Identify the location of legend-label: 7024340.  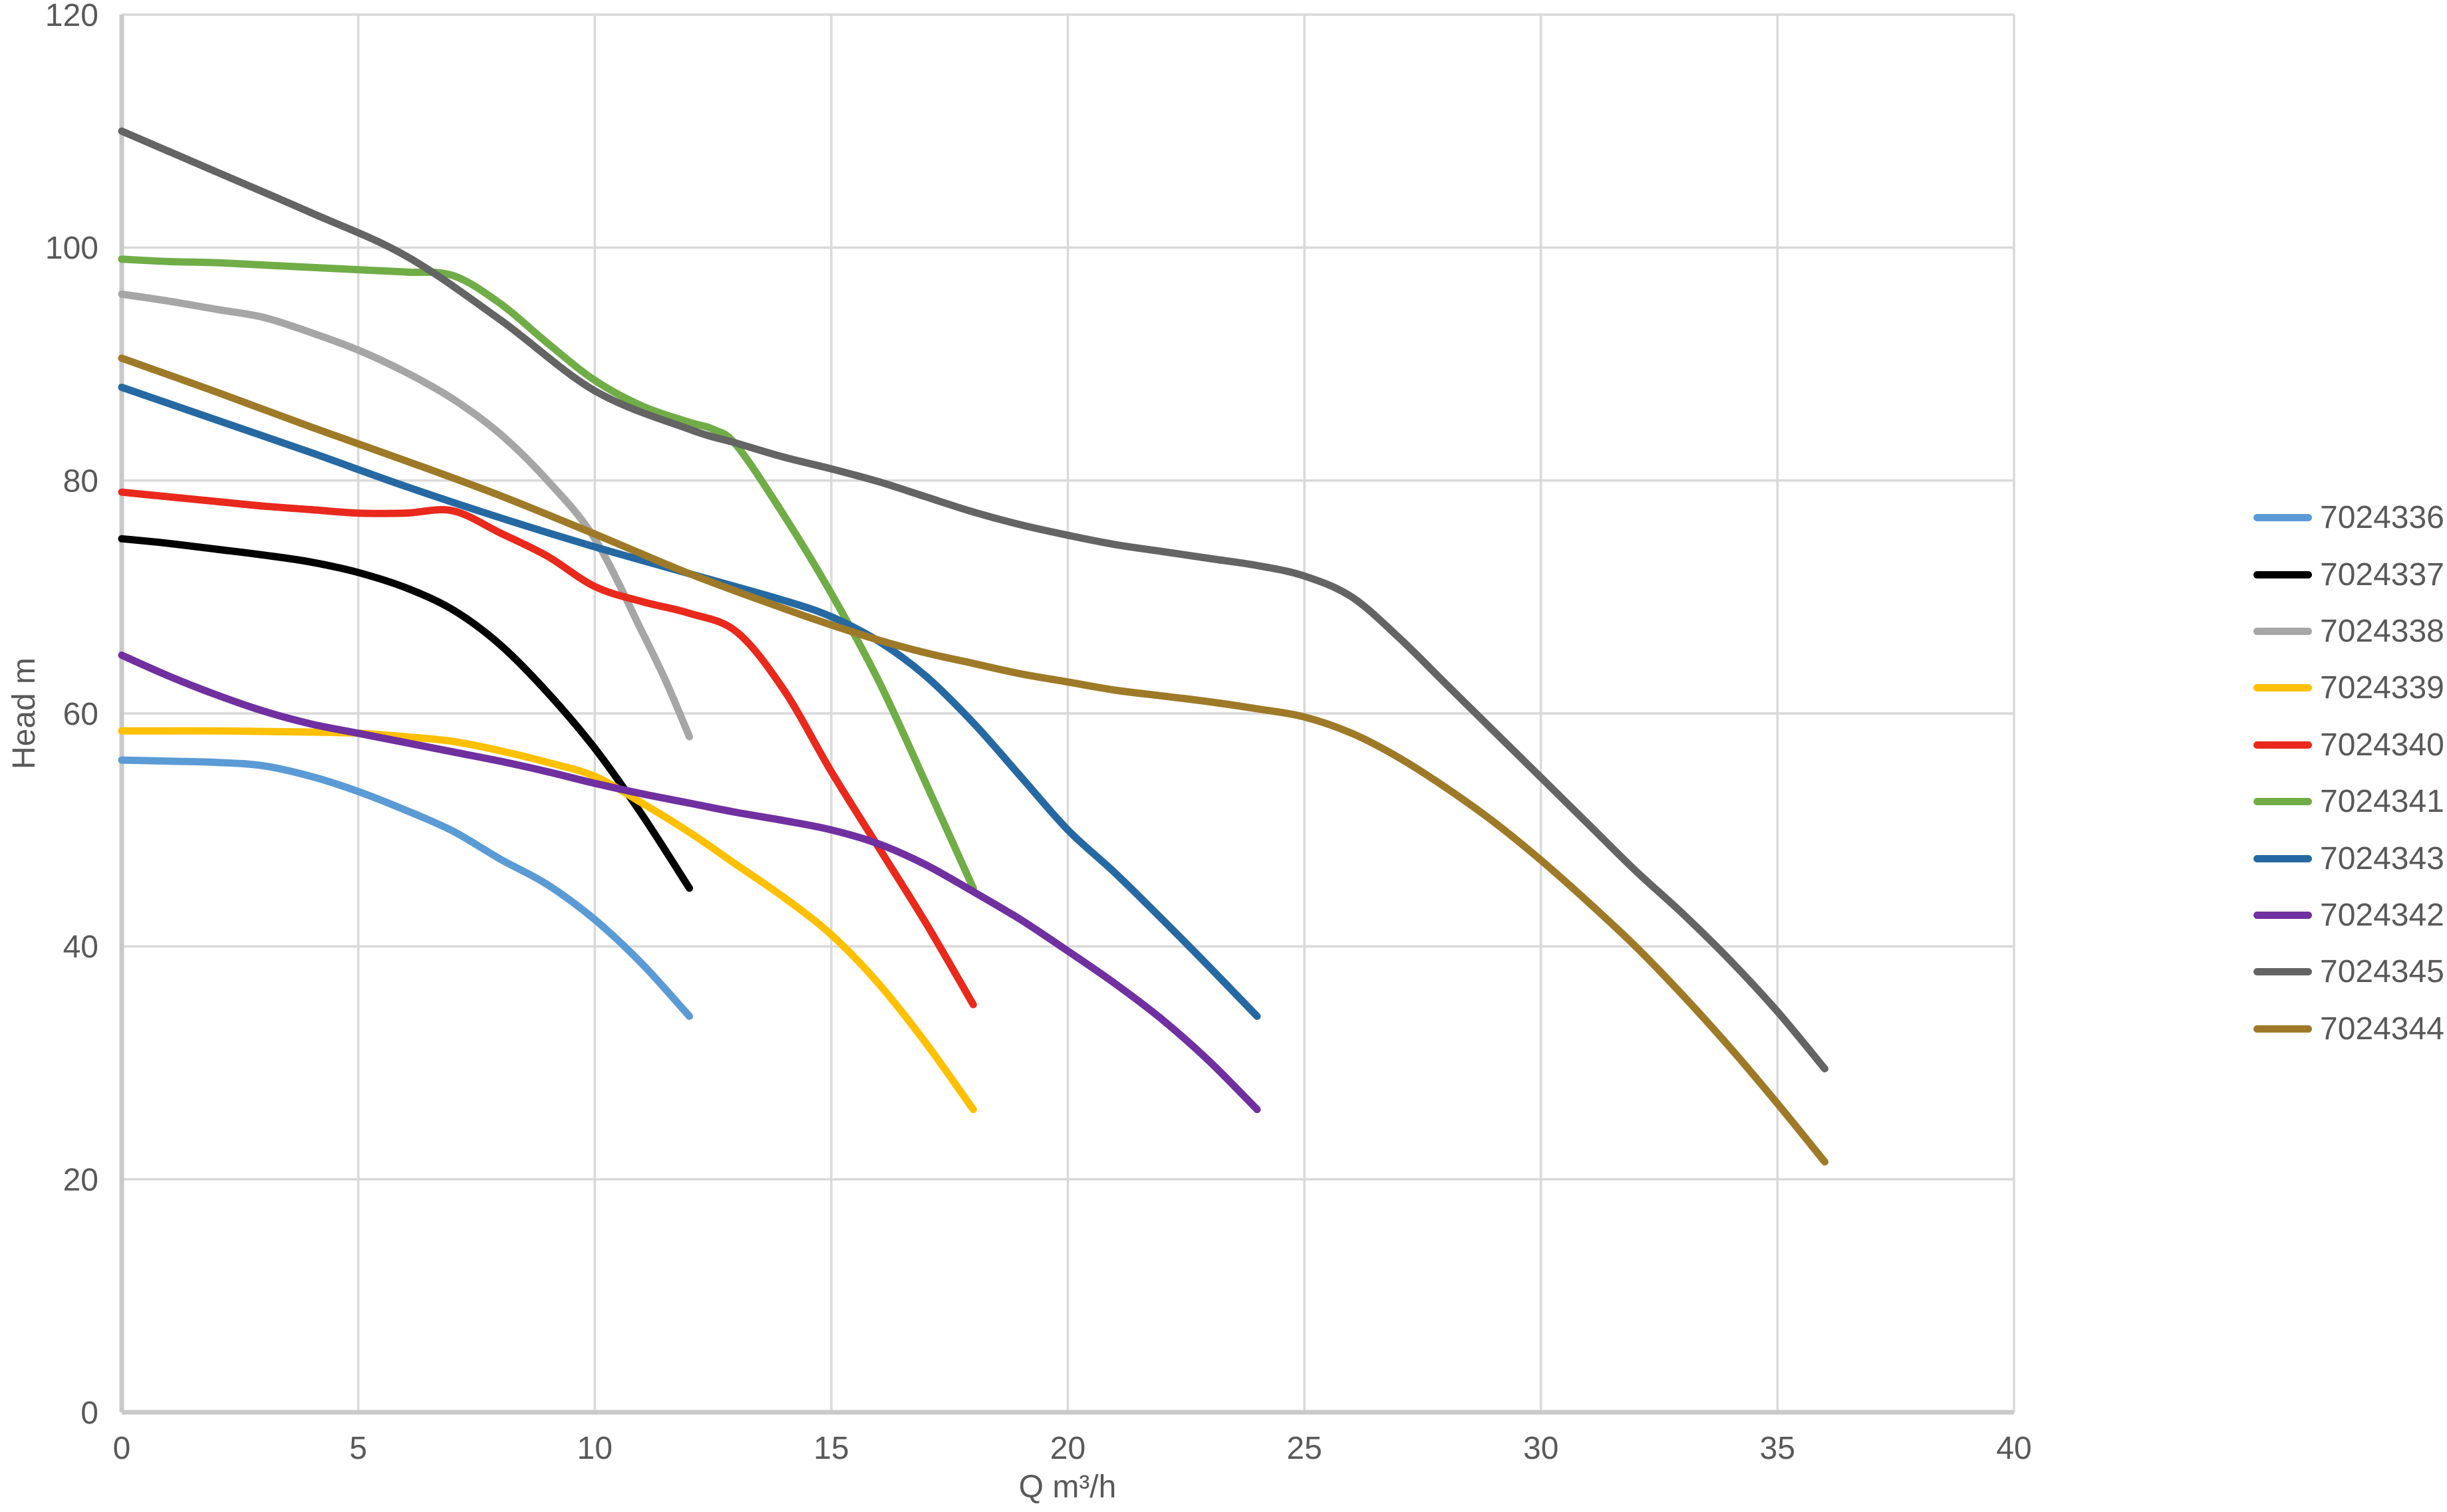
(2382, 745).